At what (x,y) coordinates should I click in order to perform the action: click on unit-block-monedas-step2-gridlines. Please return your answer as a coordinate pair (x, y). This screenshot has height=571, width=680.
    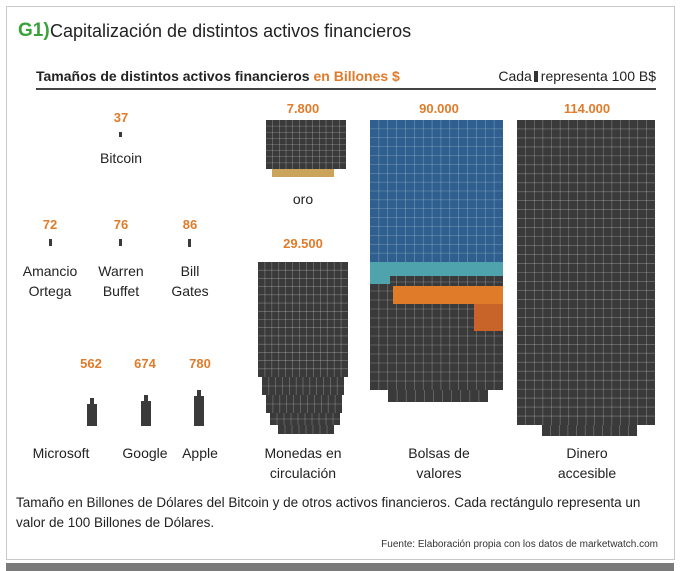
    Looking at the image, I should click on (304, 404).